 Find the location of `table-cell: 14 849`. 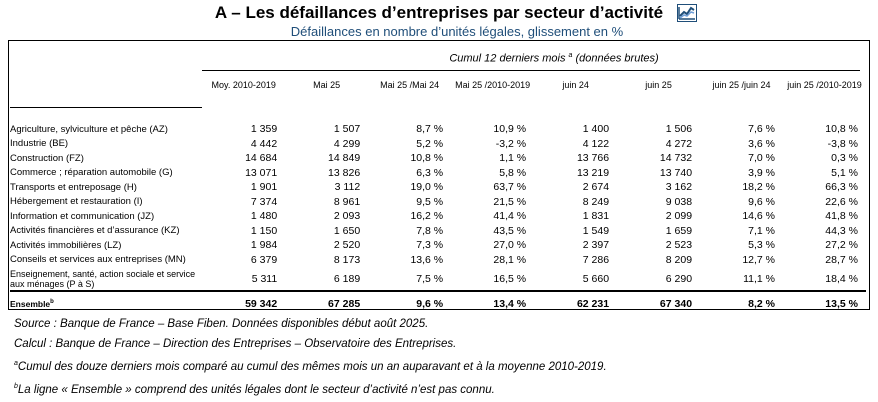

table-cell: 14 849 is located at coordinates (344, 158).